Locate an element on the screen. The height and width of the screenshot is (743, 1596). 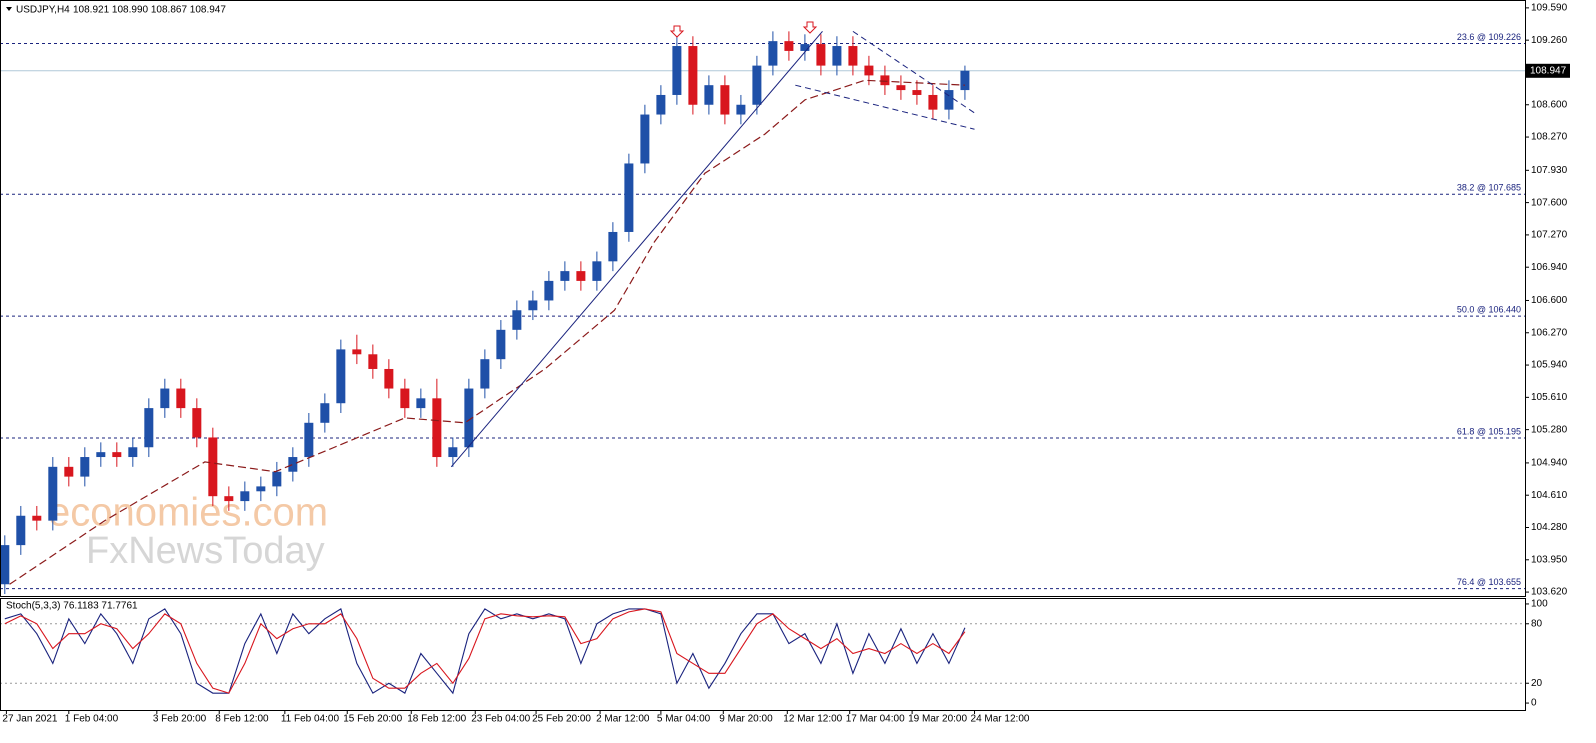
fib-label: 61.8 @ 105.195 is located at coordinates (1489, 431).